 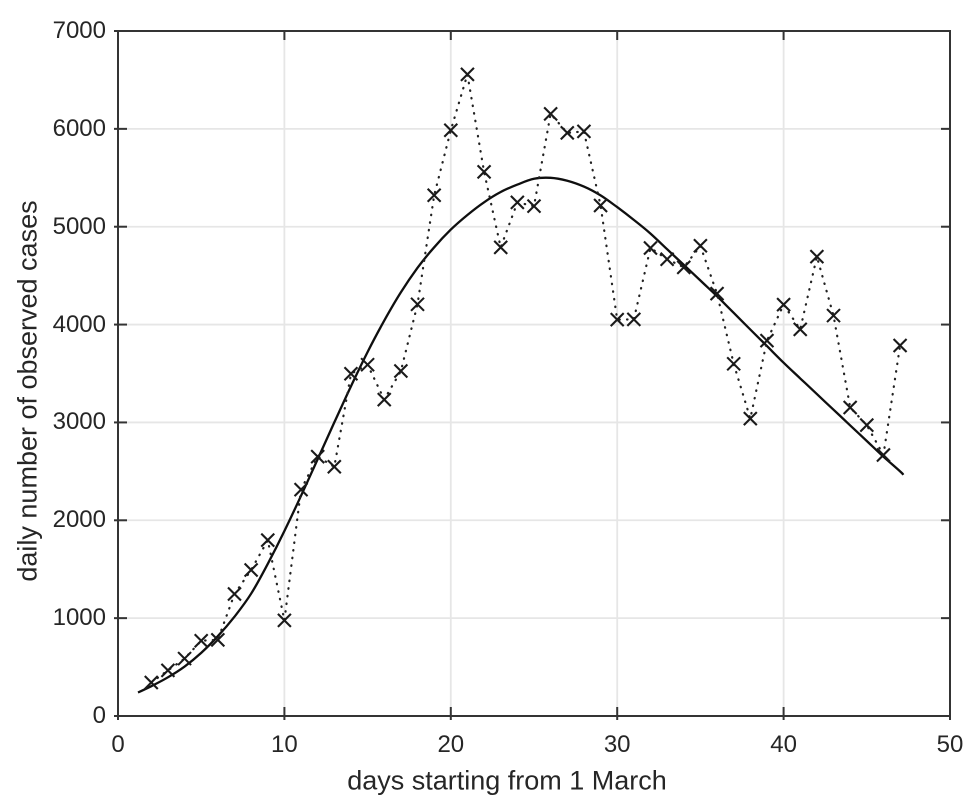 What do you see at coordinates (617, 744) in the screenshot?
I see `x-tick-label: 30` at bounding box center [617, 744].